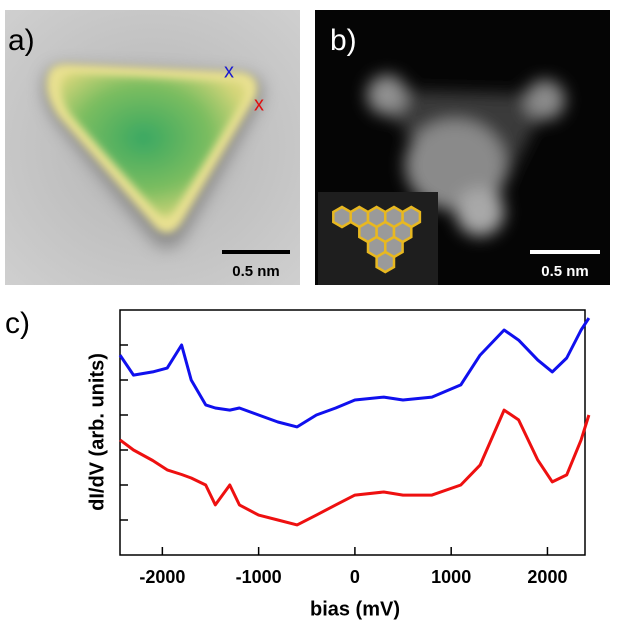 Image resolution: width=627 pixels, height=625 pixels. Describe the element at coordinates (451, 577) in the screenshot. I see `x-tick-label: 1000` at that location.